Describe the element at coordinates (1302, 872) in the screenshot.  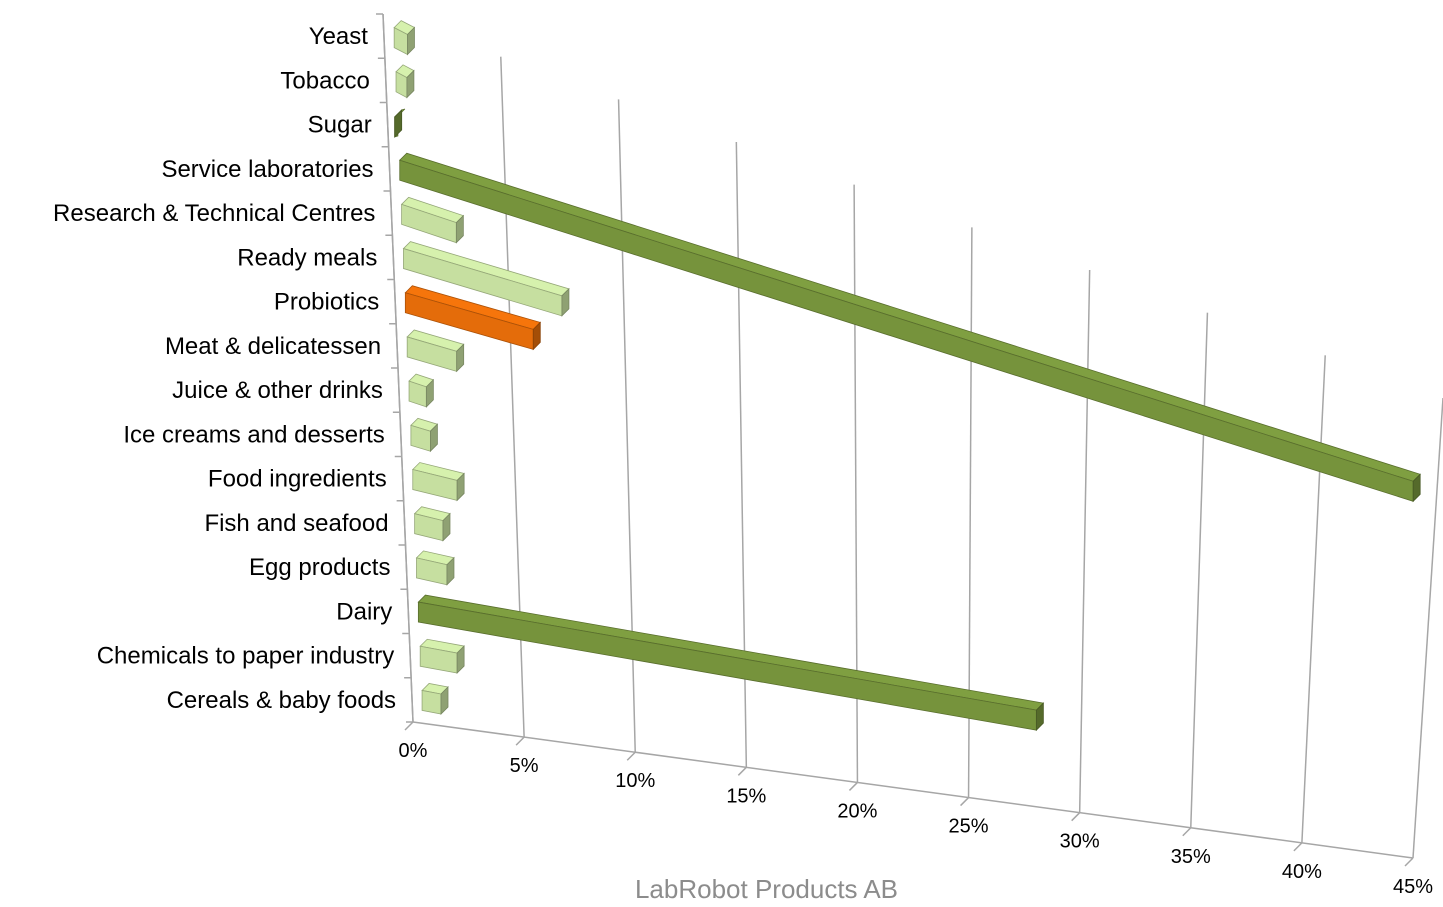
I see `x-tick-label-8: 40%` at that location.